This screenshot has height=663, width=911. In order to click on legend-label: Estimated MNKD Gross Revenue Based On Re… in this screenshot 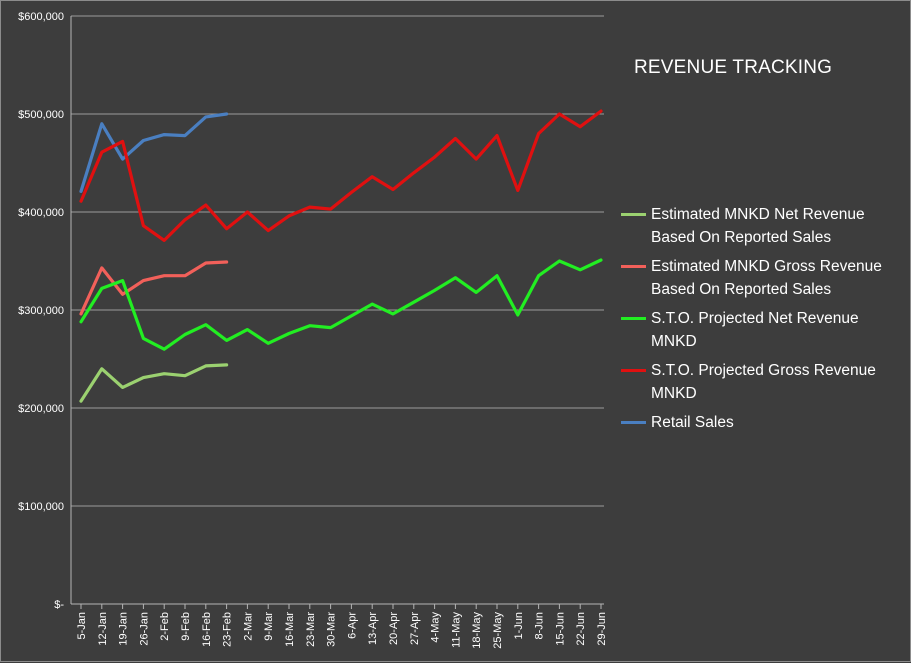, I will do `click(766, 278)`.